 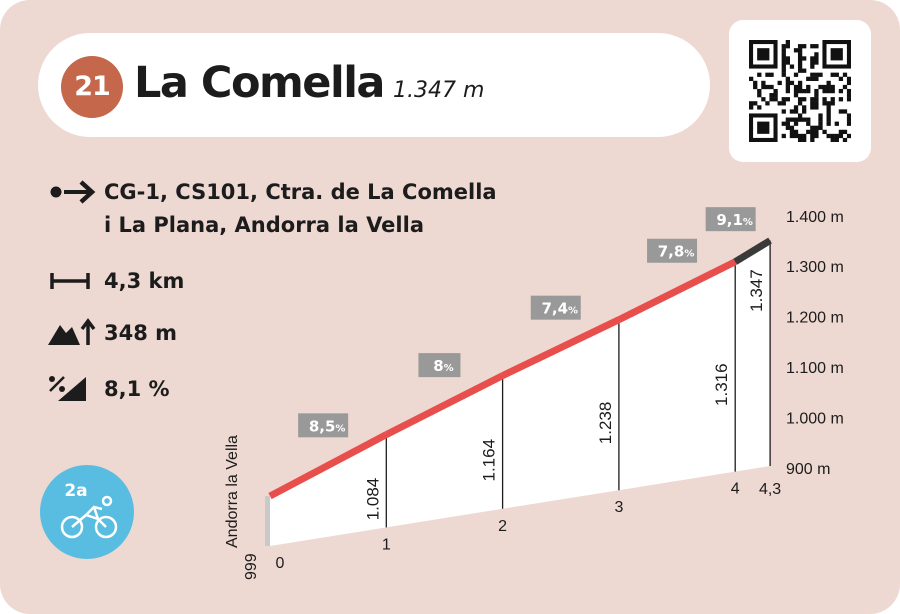 I want to click on title-pill, so click(x=374, y=85).